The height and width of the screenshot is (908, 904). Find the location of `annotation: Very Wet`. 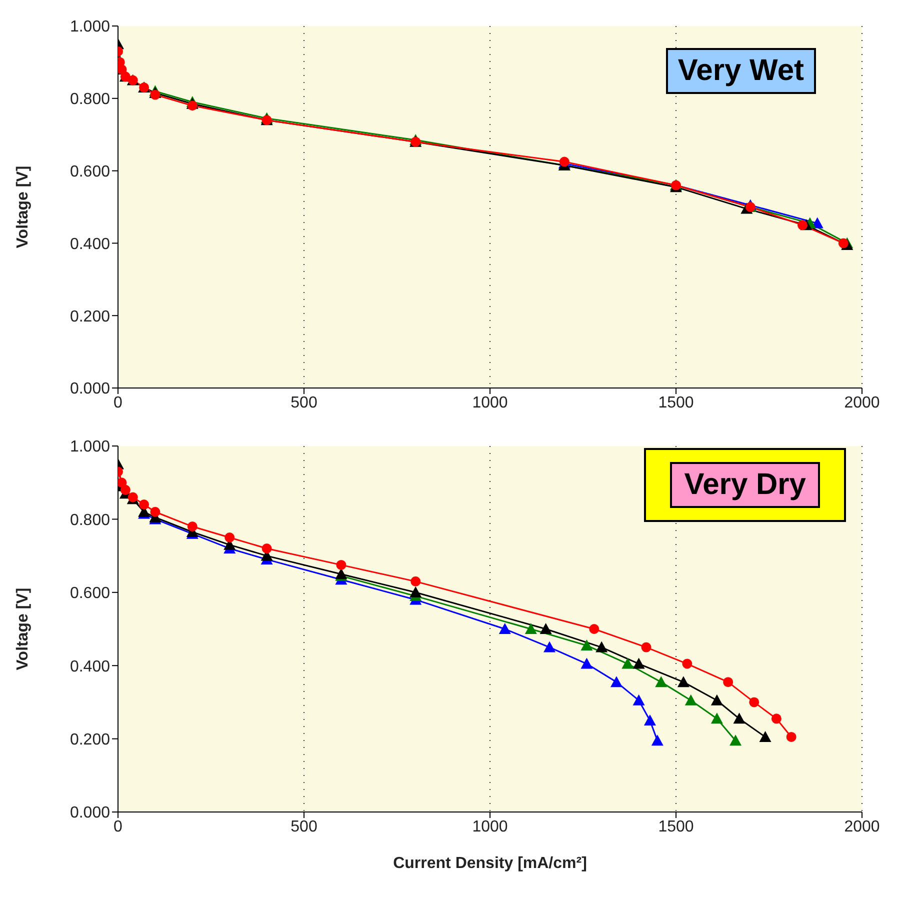

annotation: Very Wet is located at coordinates (741, 71).